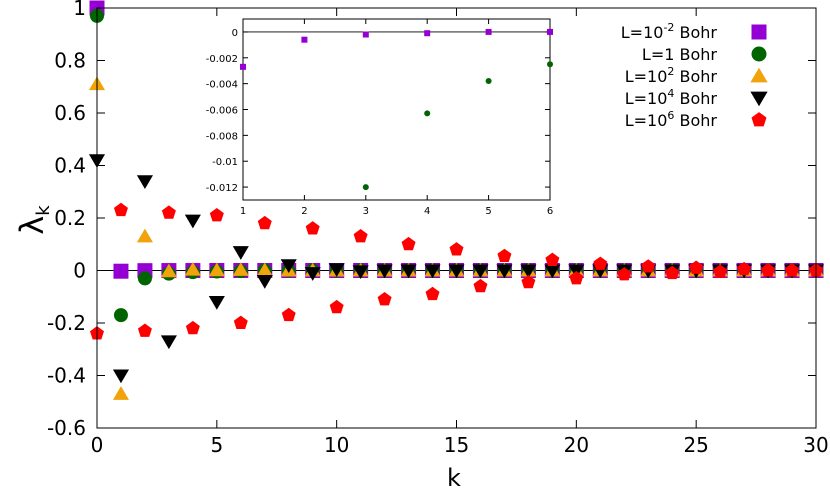 The width and height of the screenshot is (830, 492). Describe the element at coordinates (70, 218) in the screenshot. I see `y-tick-label: 0.2` at that location.